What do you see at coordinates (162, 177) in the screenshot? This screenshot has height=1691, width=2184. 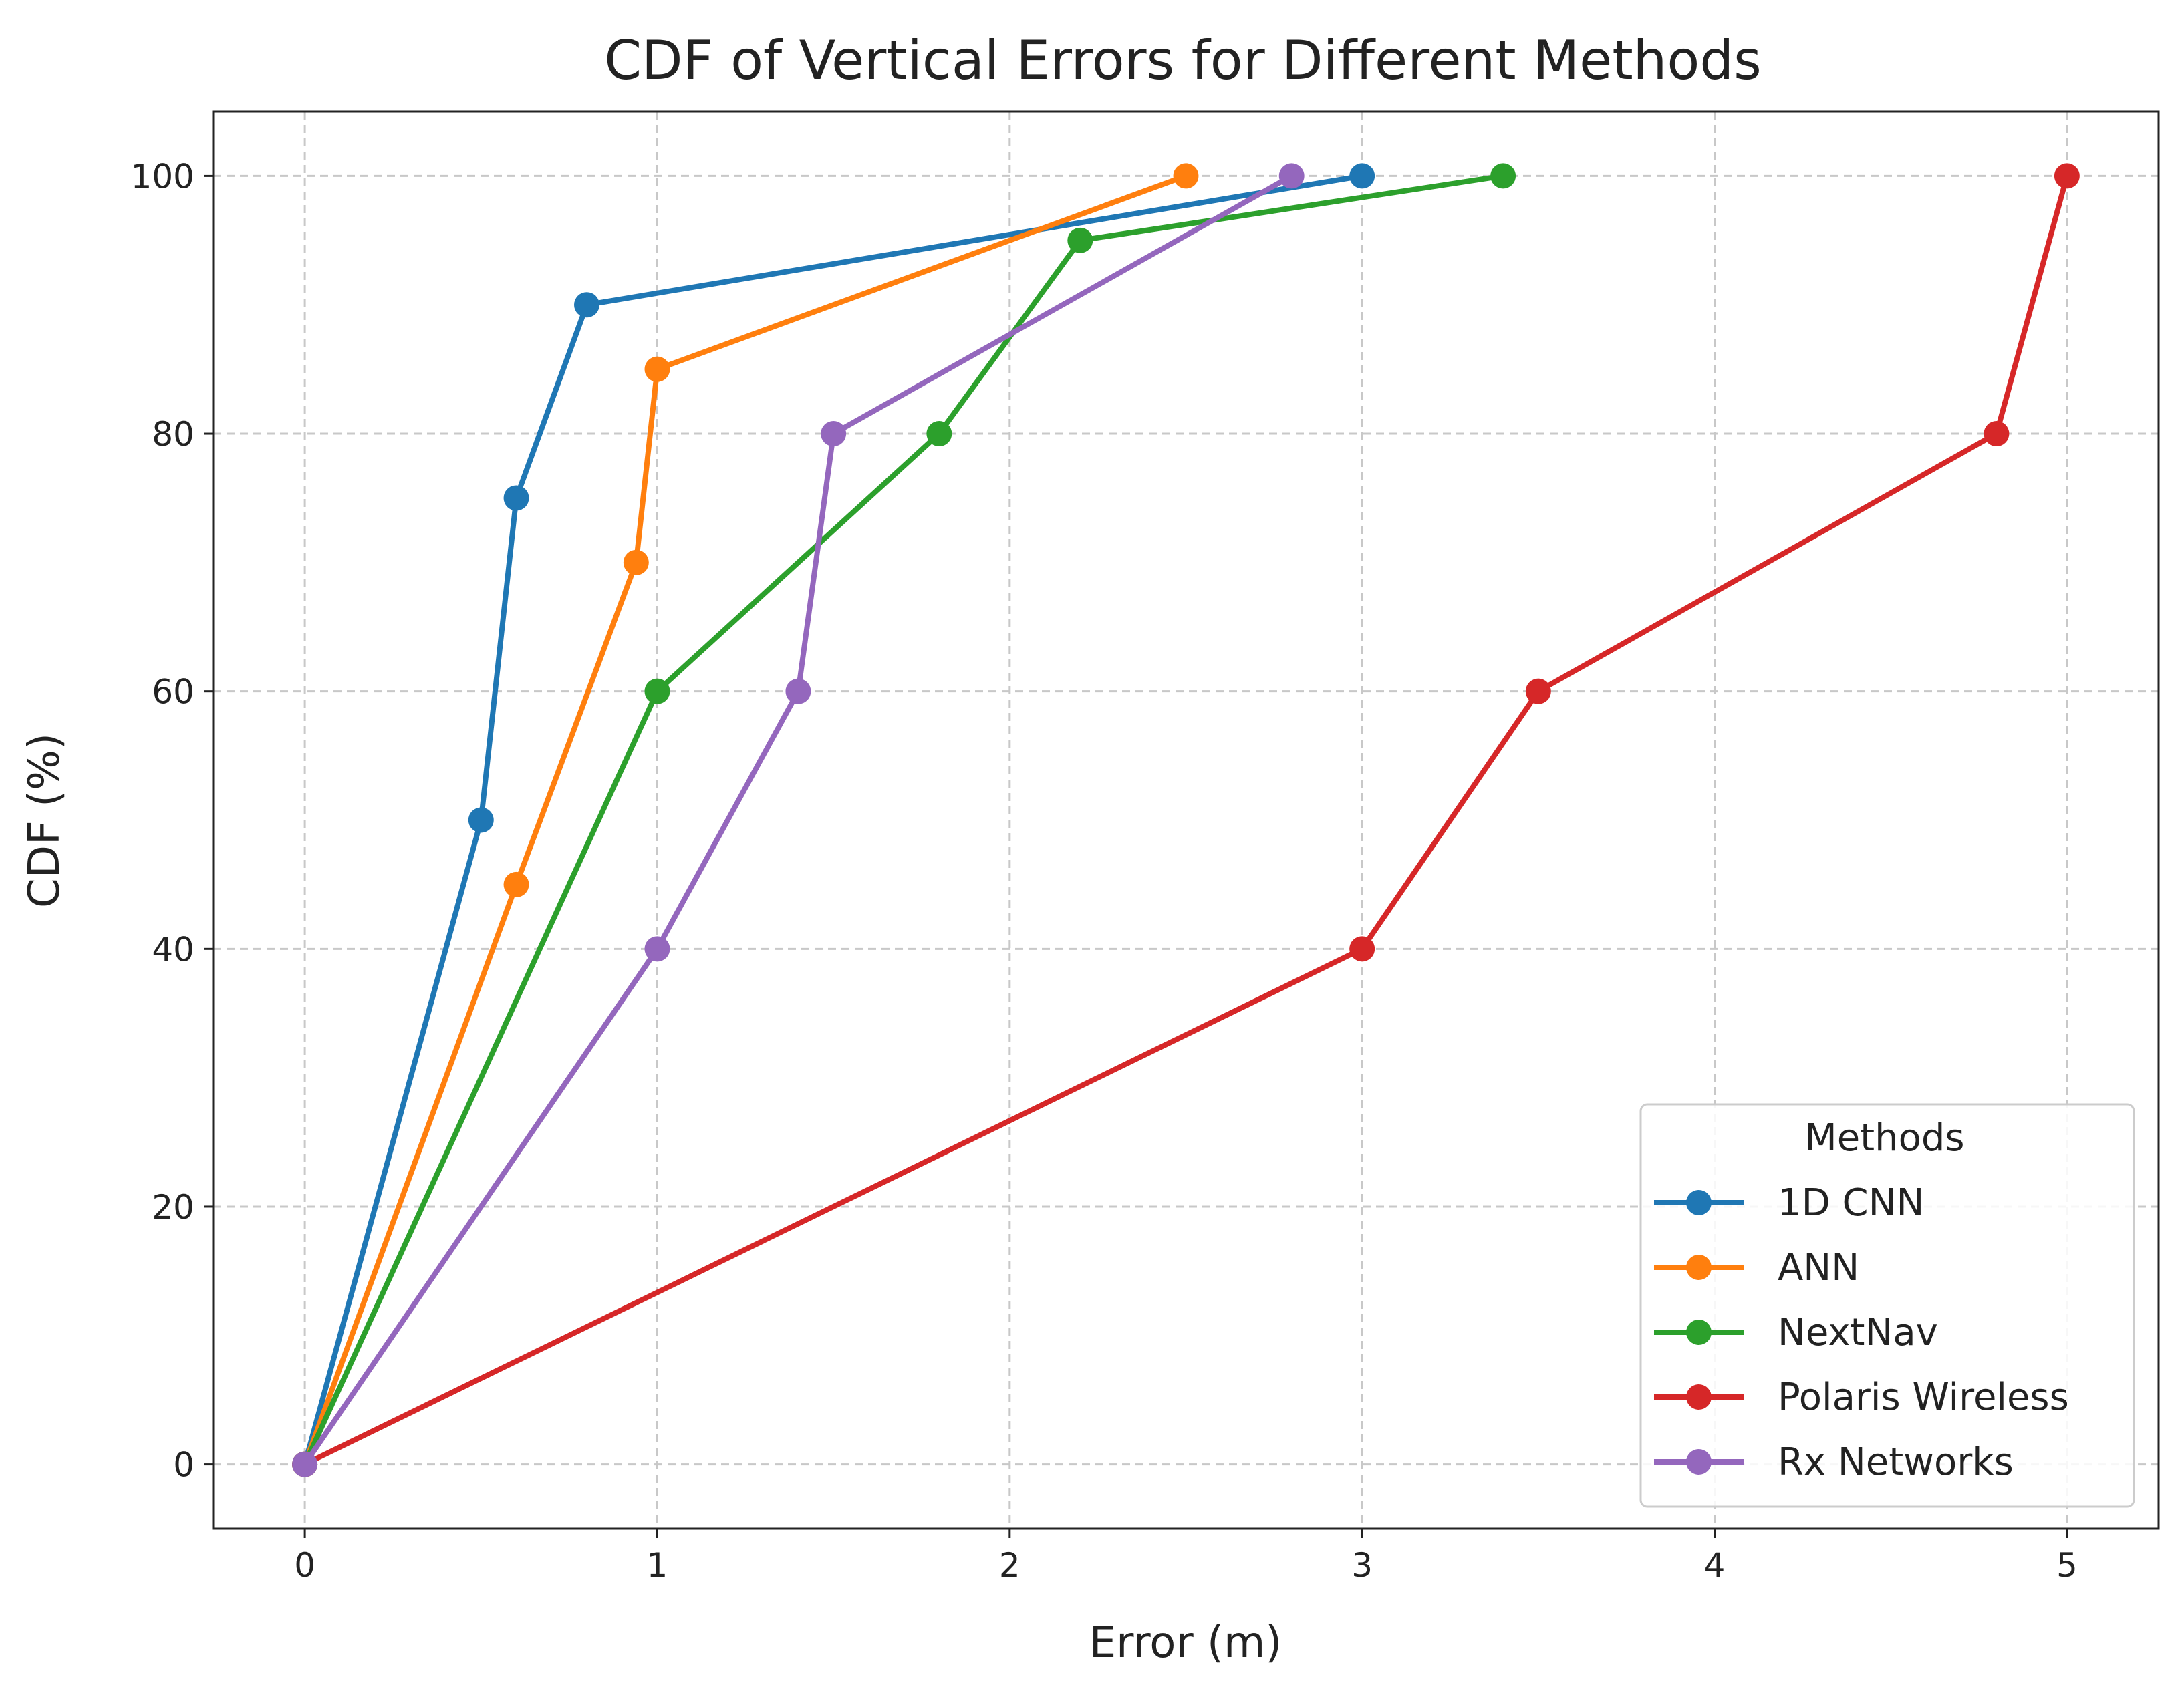 I see `y-tick-label: 100` at bounding box center [162, 177].